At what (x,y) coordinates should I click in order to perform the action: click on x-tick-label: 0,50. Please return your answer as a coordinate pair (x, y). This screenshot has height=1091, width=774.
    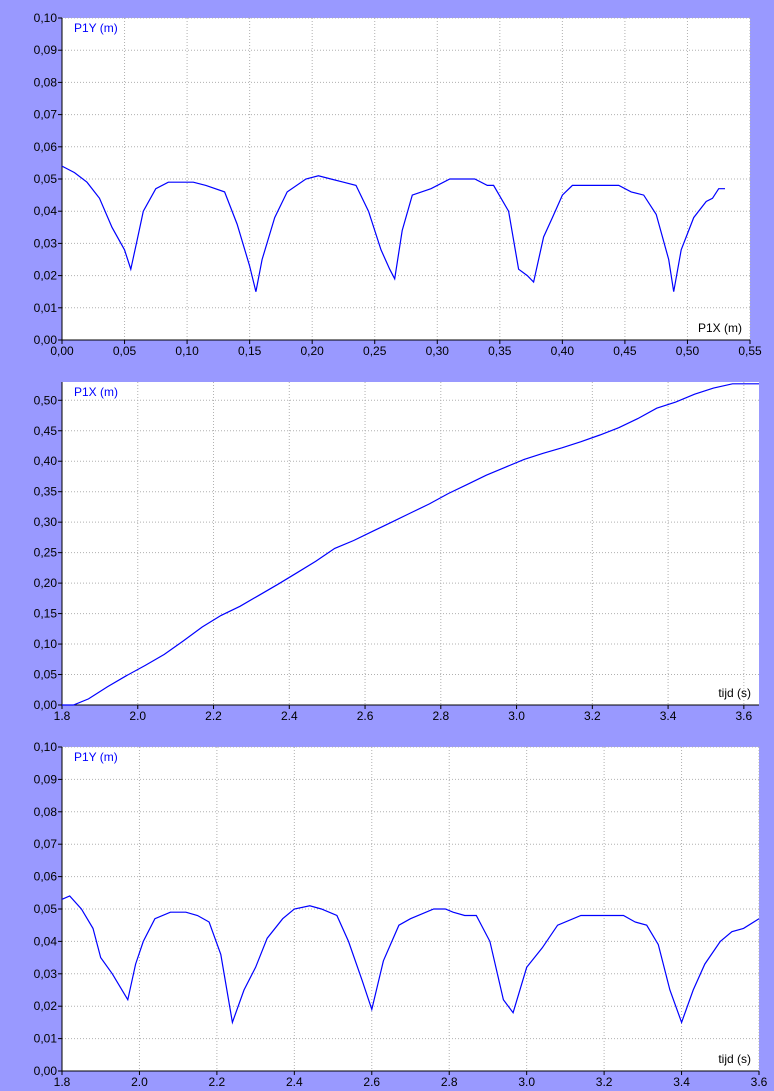
    Looking at the image, I should click on (688, 351).